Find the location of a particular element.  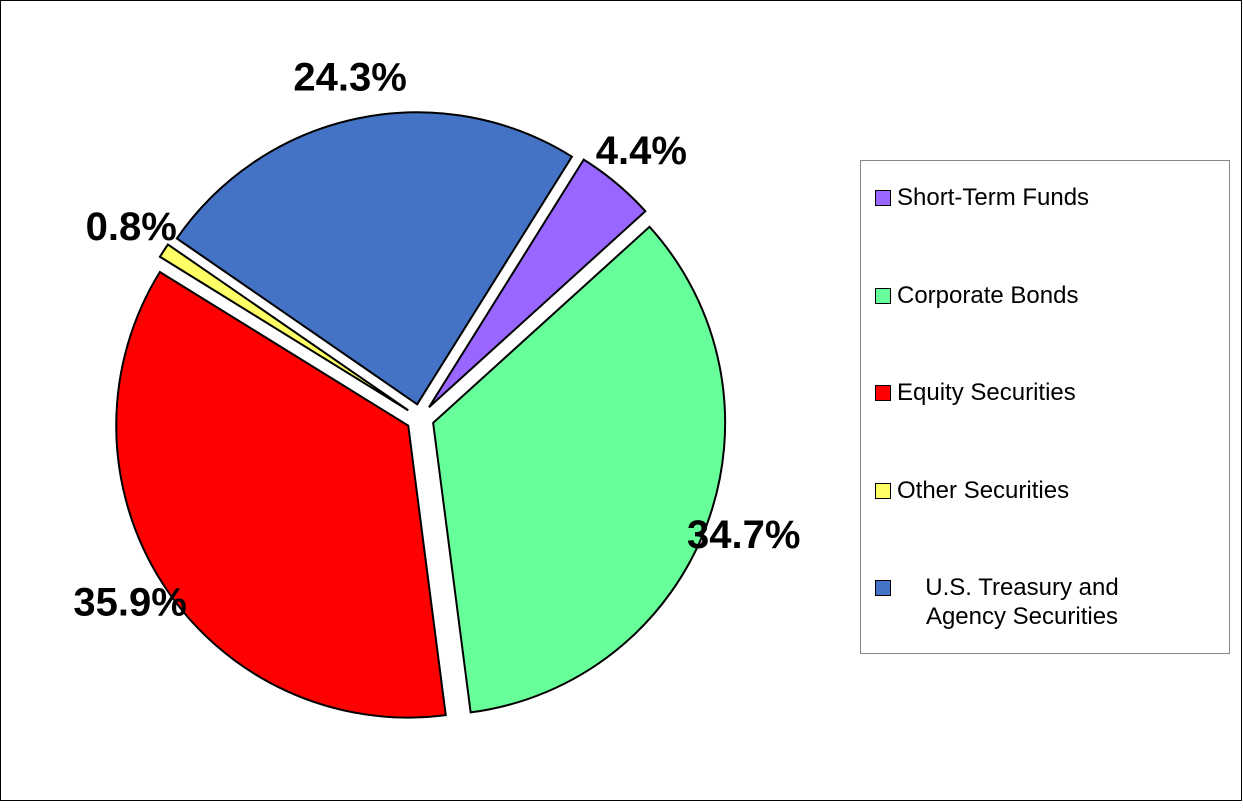

legend-item: Equity Securities is located at coordinates (1045, 392).